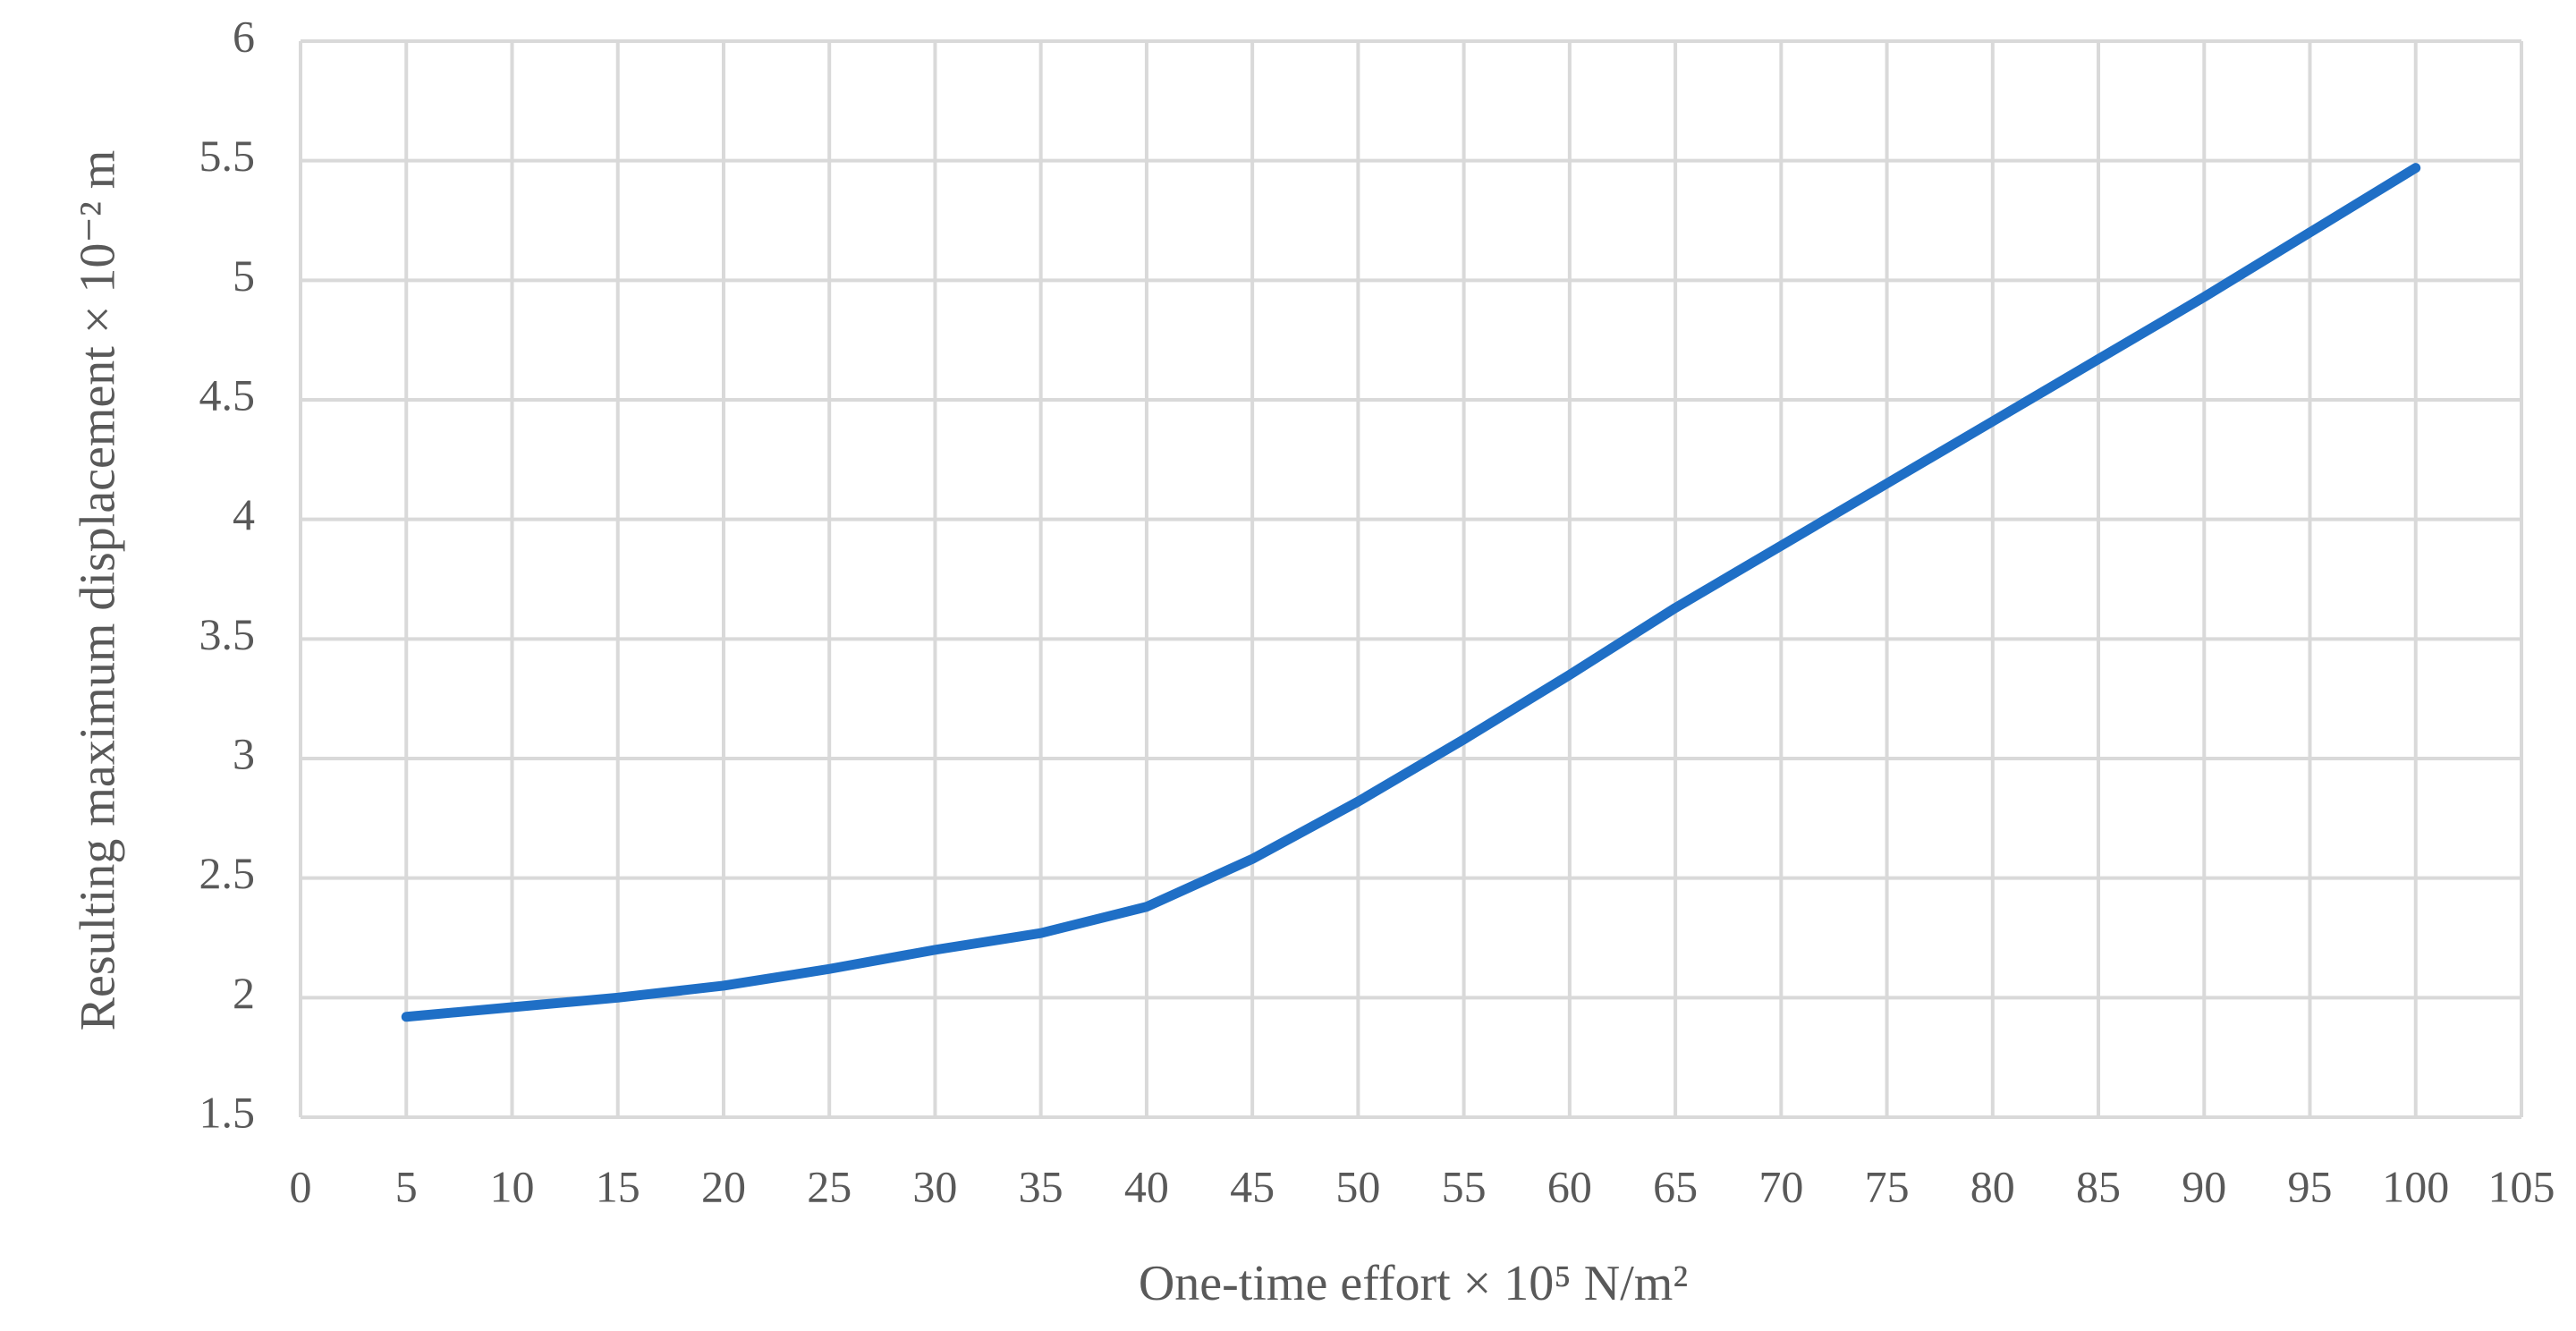 The image size is (2576, 1331). I want to click on y-tick-label: 1.5, so click(227, 1112).